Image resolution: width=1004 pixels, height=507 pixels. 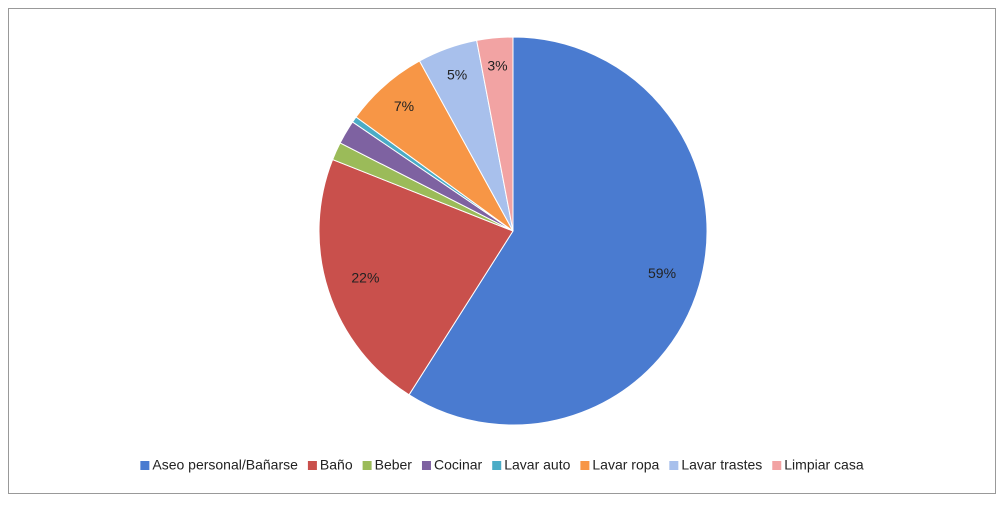 I want to click on data-label: 22%, so click(x=365, y=278).